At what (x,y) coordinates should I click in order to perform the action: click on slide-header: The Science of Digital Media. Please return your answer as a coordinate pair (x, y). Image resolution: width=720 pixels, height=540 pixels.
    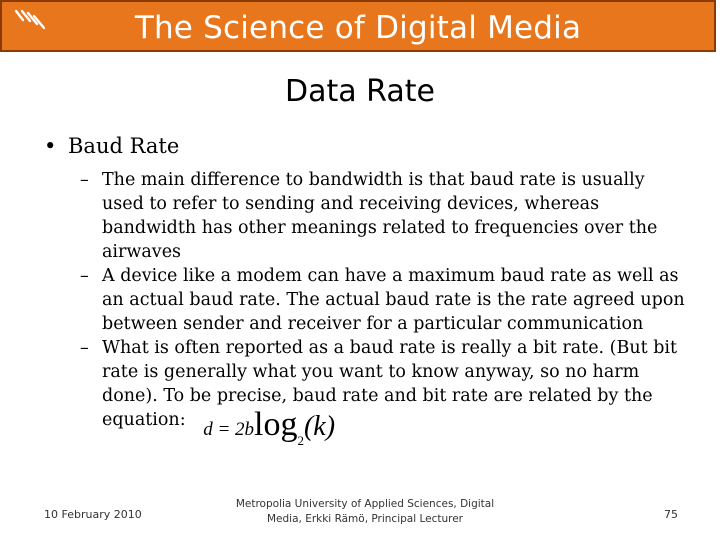
    Looking at the image, I should click on (358, 26).